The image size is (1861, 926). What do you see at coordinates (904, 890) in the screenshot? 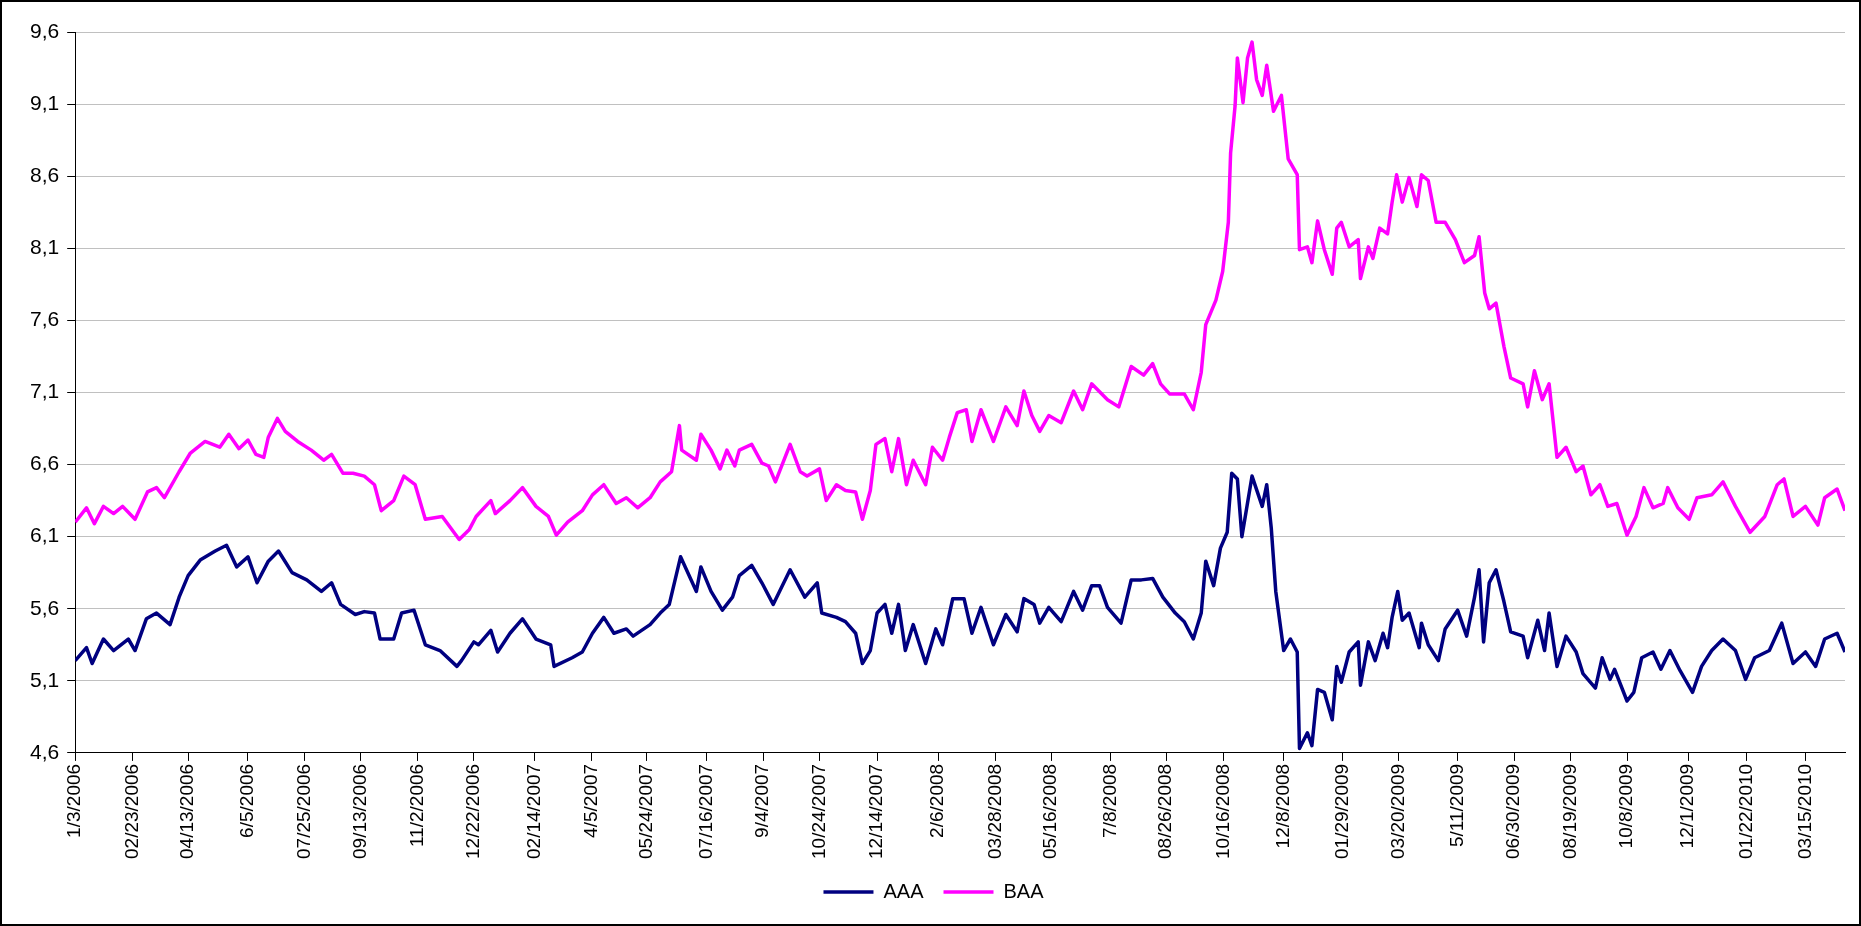
I see `legend-label: AAA` at bounding box center [904, 890].